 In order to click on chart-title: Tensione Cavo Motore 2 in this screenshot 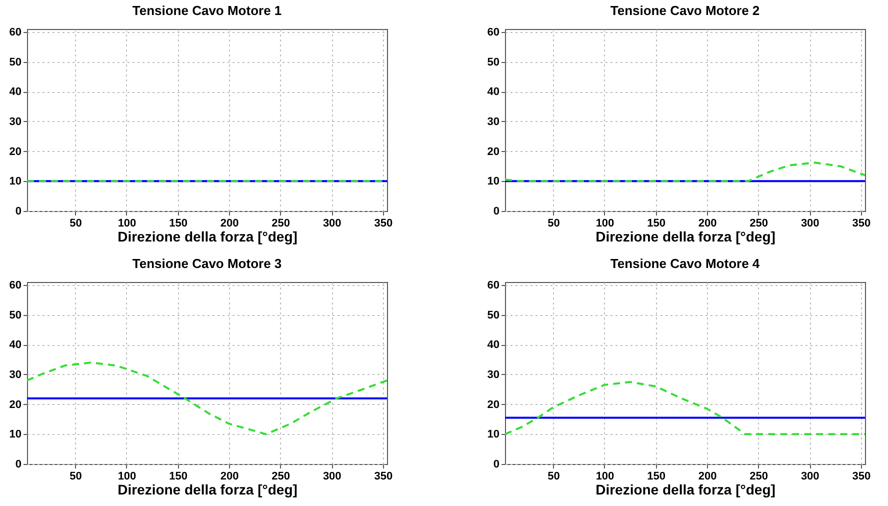, I will do `click(685, 10)`.